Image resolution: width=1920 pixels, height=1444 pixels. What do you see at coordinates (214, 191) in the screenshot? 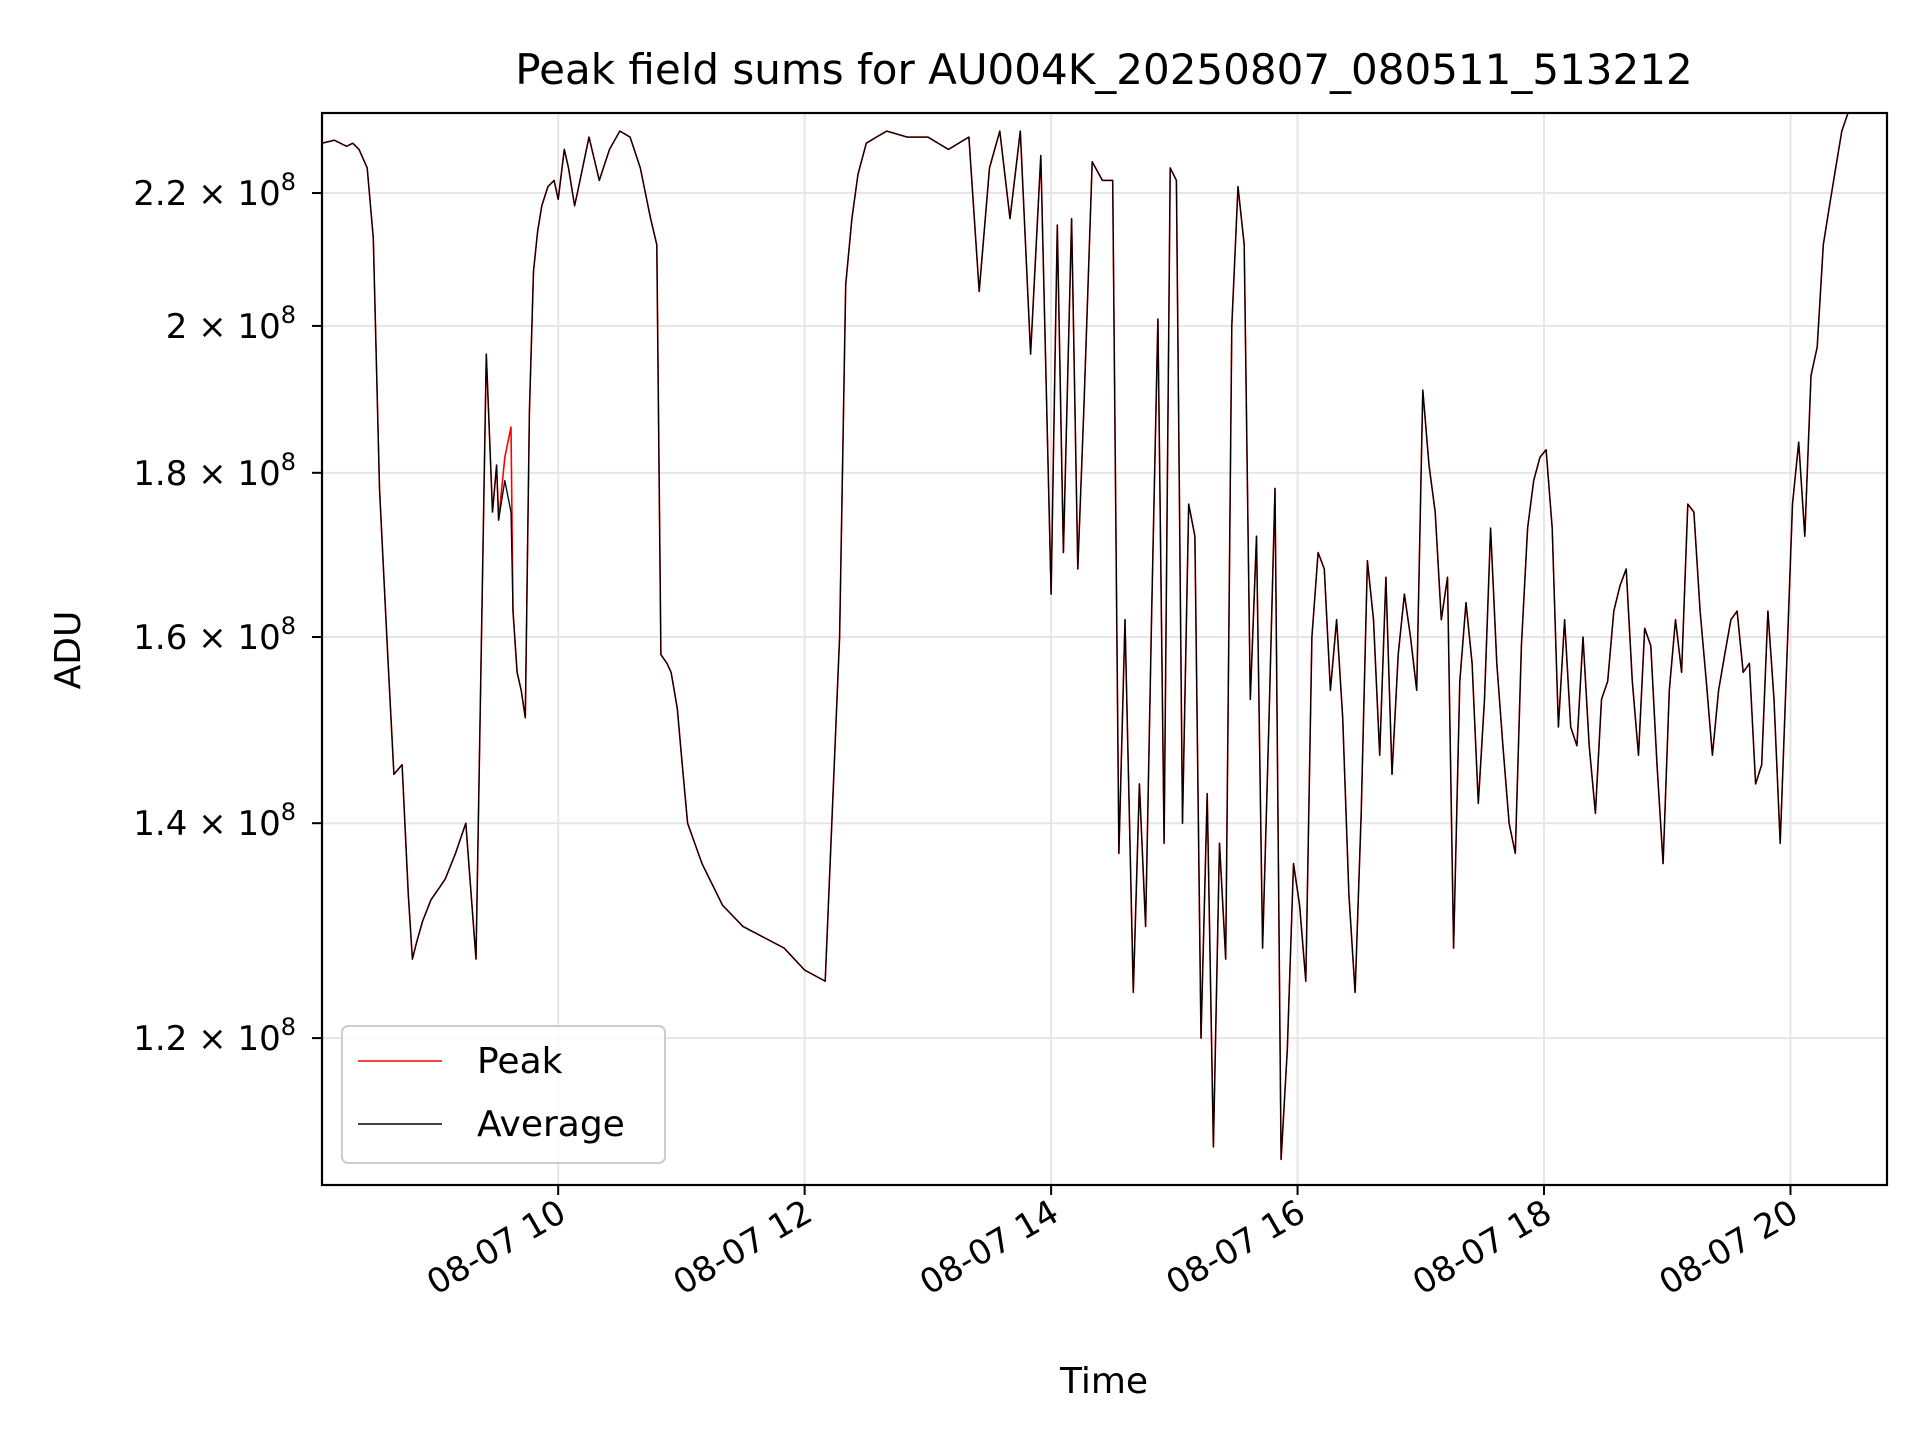
I see `y-tick-label: 2.2 × 108` at bounding box center [214, 191].